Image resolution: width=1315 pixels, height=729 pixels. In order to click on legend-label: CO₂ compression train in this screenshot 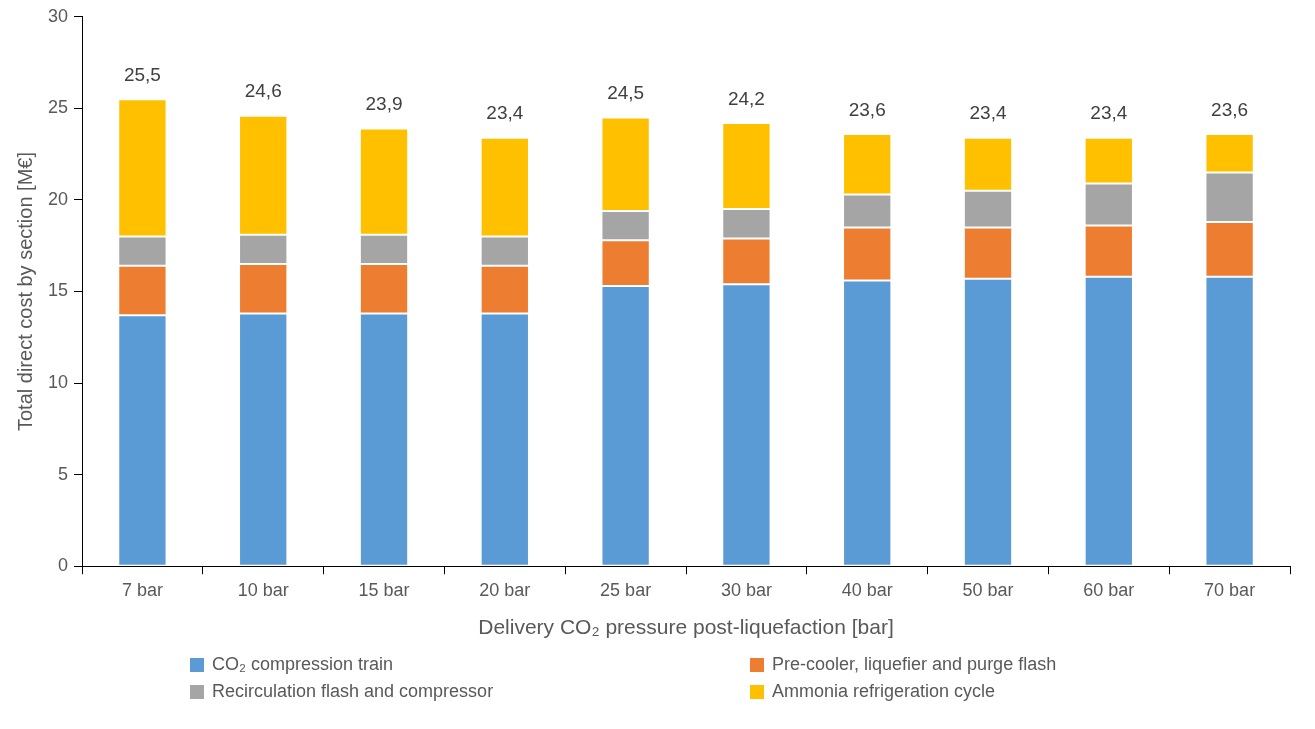, I will do `click(303, 664)`.